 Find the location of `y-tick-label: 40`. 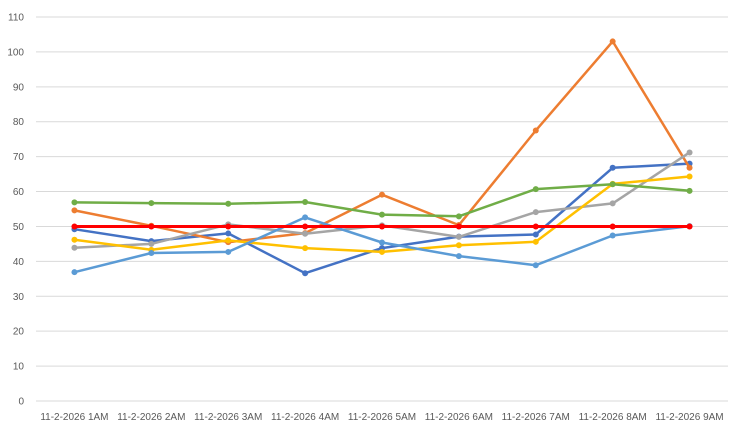

y-tick-label: 40 is located at coordinates (19, 262).